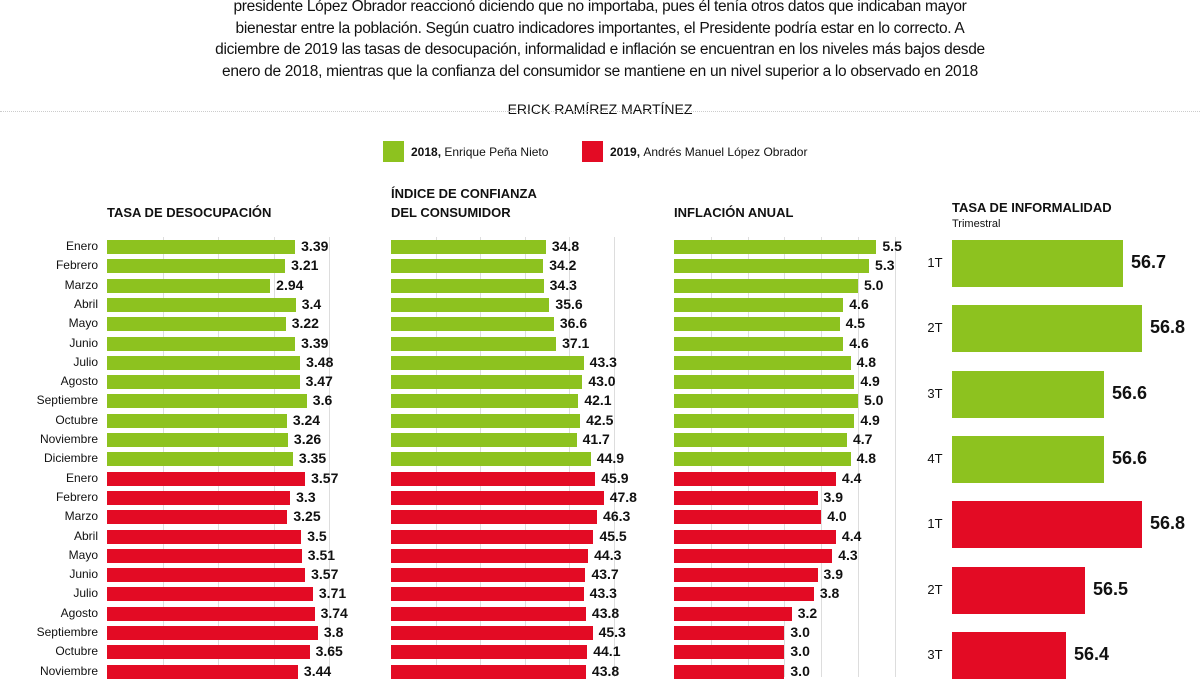  Describe the element at coordinates (307, 516) in the screenshot. I see `data-label: 3.25` at that location.